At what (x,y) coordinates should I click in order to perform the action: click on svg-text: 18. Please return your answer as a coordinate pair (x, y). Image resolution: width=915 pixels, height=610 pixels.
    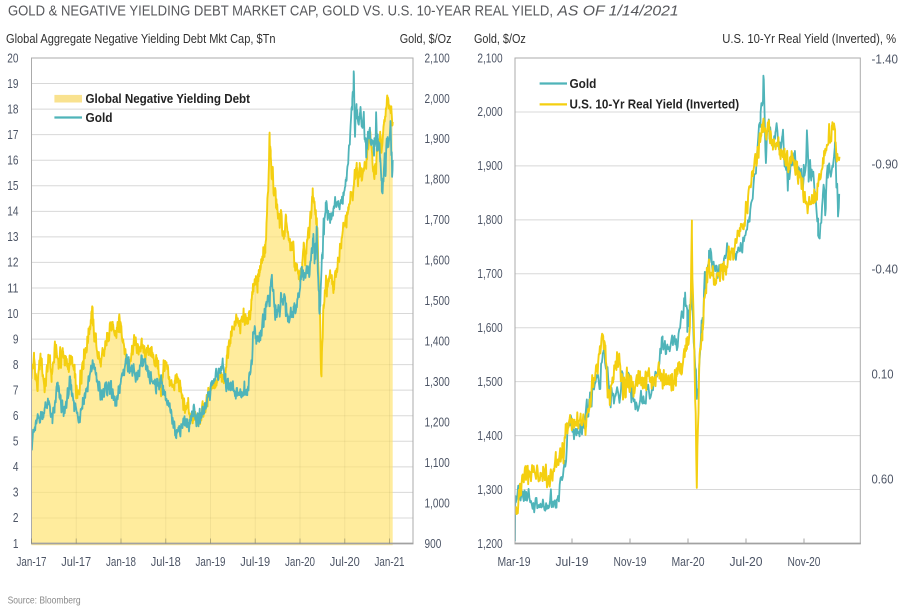
    Looking at the image, I should click on (12, 109).